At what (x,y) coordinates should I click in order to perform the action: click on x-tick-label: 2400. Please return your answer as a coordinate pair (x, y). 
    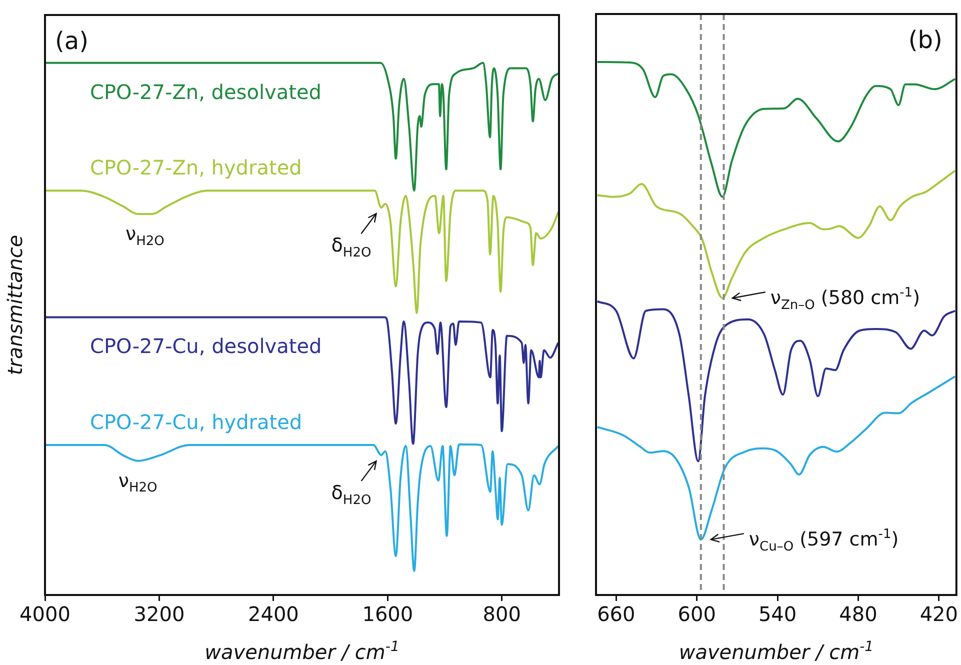
    Looking at the image, I should click on (273, 614).